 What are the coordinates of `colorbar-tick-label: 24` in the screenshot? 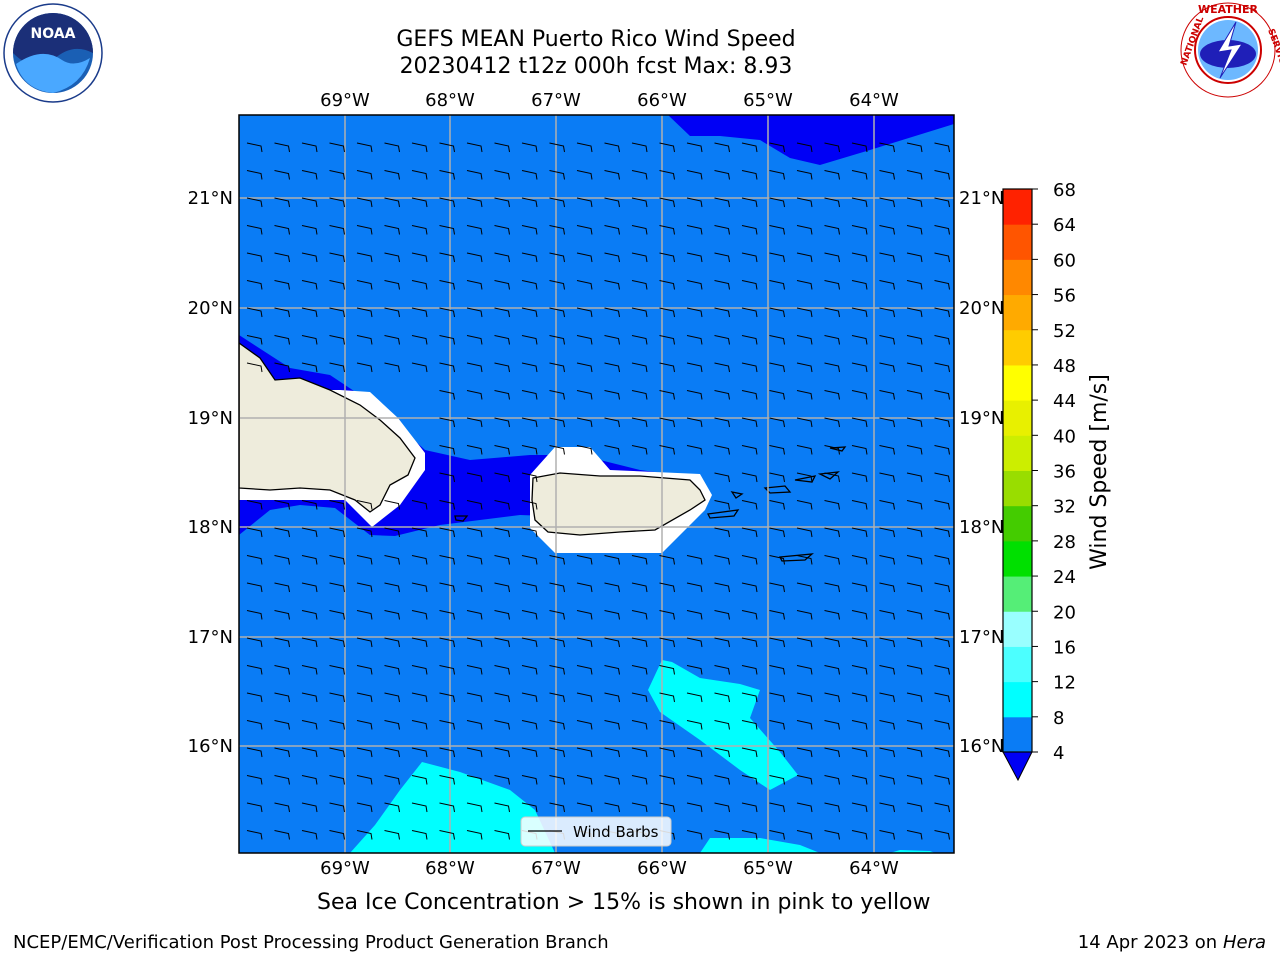 It's located at (1064, 577).